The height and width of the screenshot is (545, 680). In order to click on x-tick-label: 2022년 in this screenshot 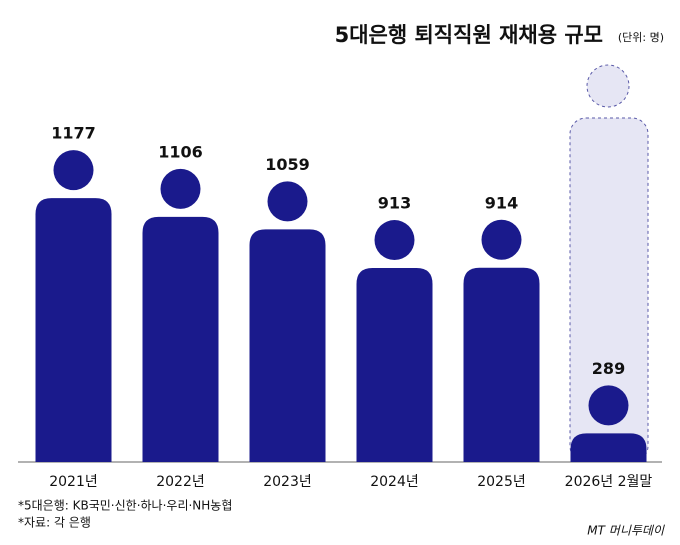, I will do `click(180, 482)`.